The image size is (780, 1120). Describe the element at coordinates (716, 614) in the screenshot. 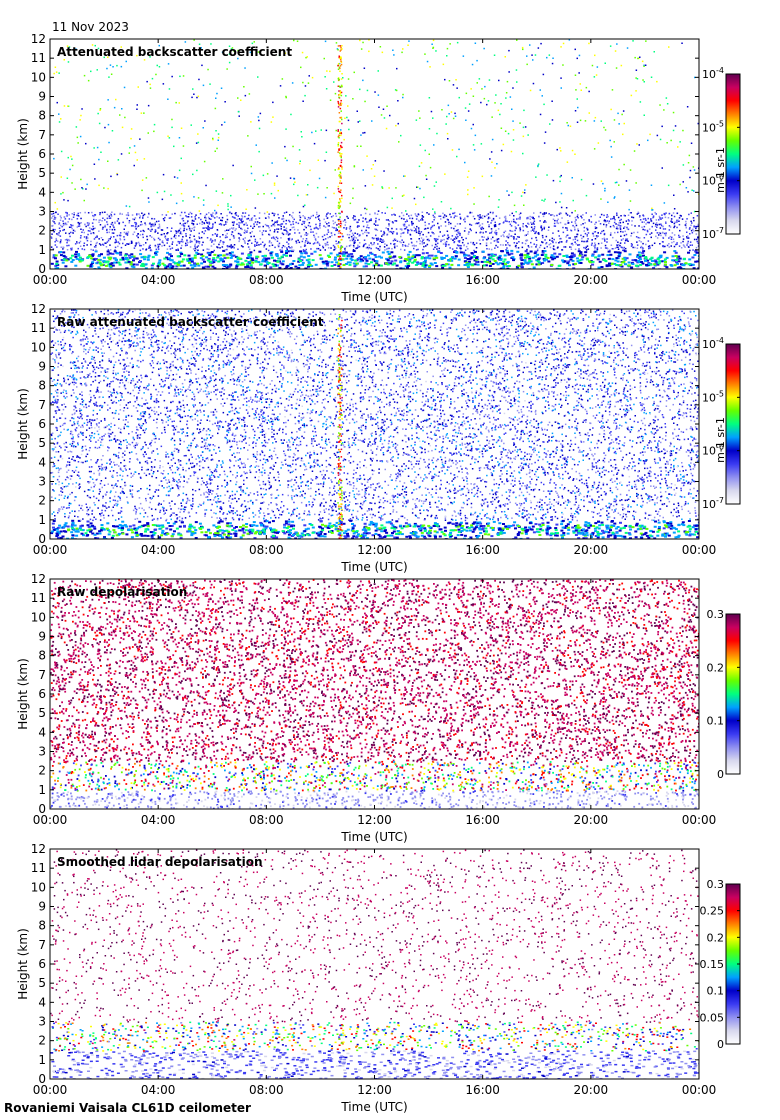

I see `colorbar-tick-label: 0.3` at that location.